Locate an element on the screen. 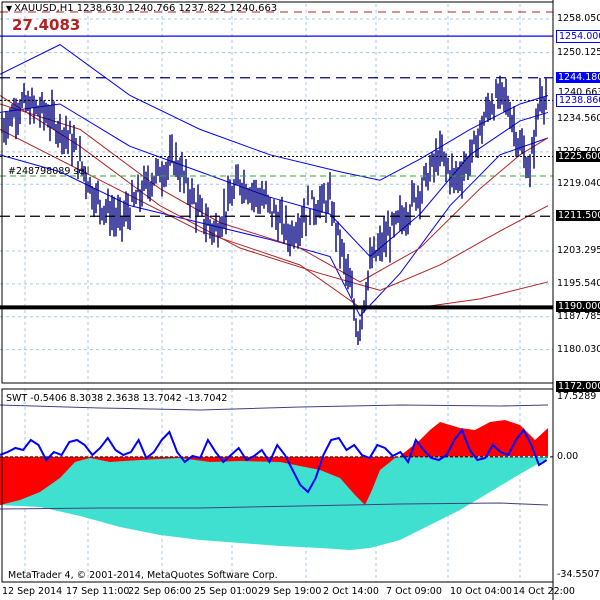 Image resolution: width=600 pixels, height=600 pixels. oscillator-line is located at coordinates (274, 460).